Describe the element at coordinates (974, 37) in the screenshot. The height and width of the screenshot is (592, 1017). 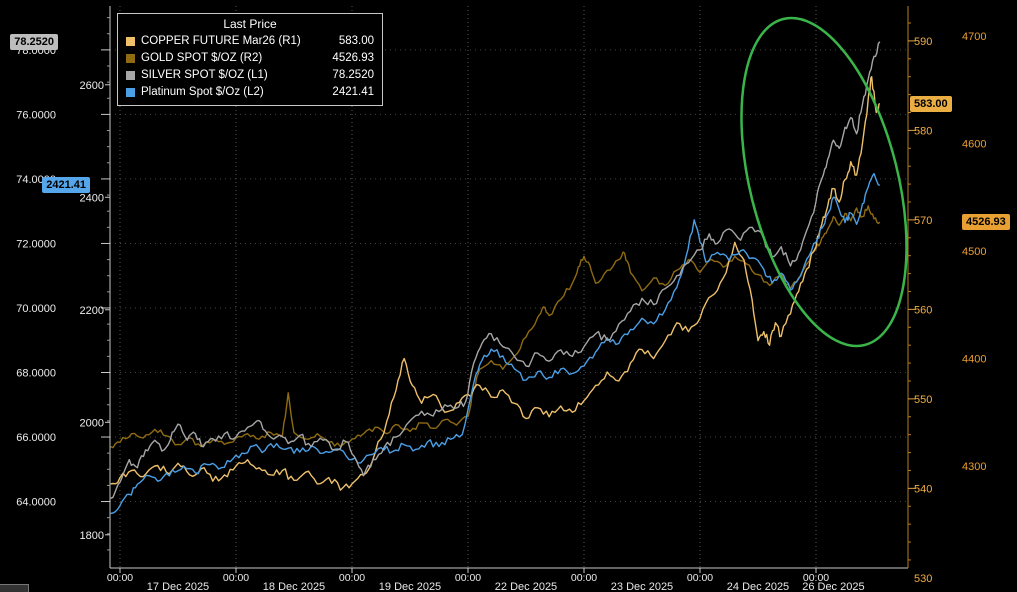
I see `y-tick-label-gold: 4700` at that location.